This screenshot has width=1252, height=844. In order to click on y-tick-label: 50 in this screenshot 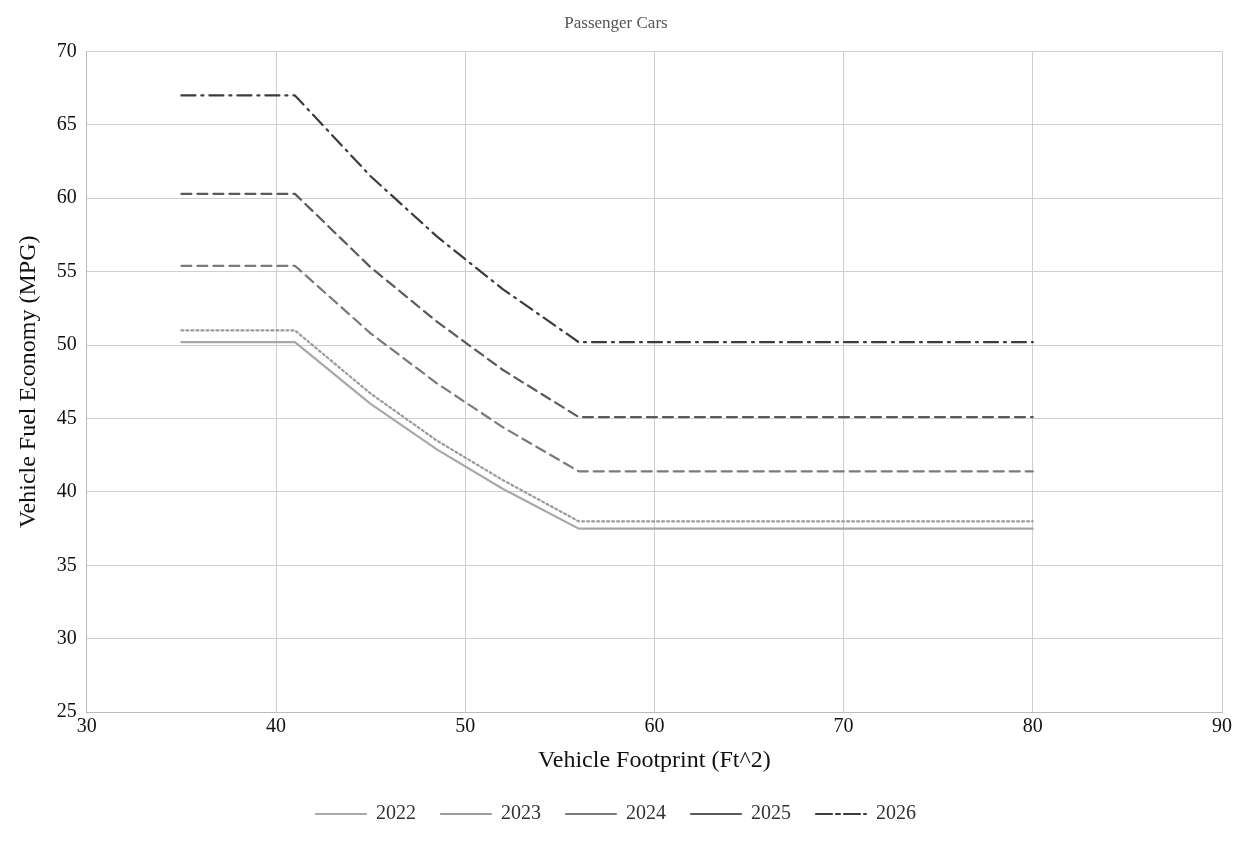, I will do `click(66, 343)`.